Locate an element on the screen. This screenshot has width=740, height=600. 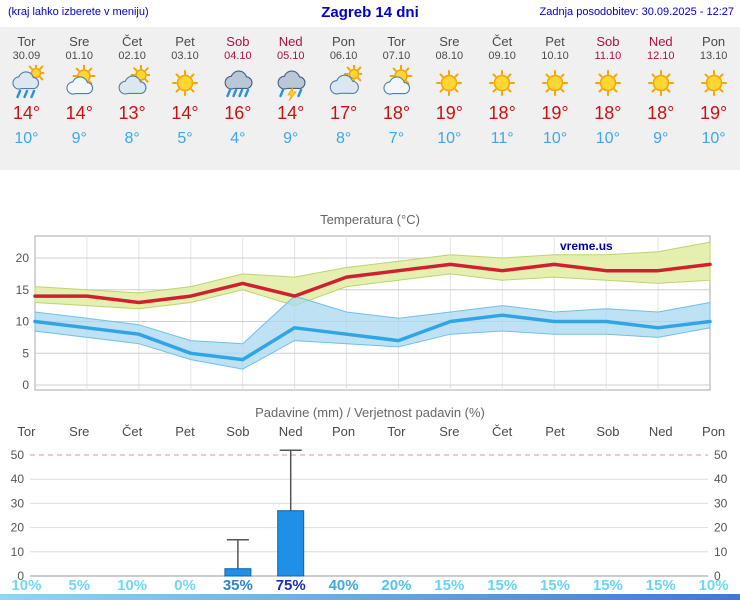
precip-probability: 40% is located at coordinates (343, 585).